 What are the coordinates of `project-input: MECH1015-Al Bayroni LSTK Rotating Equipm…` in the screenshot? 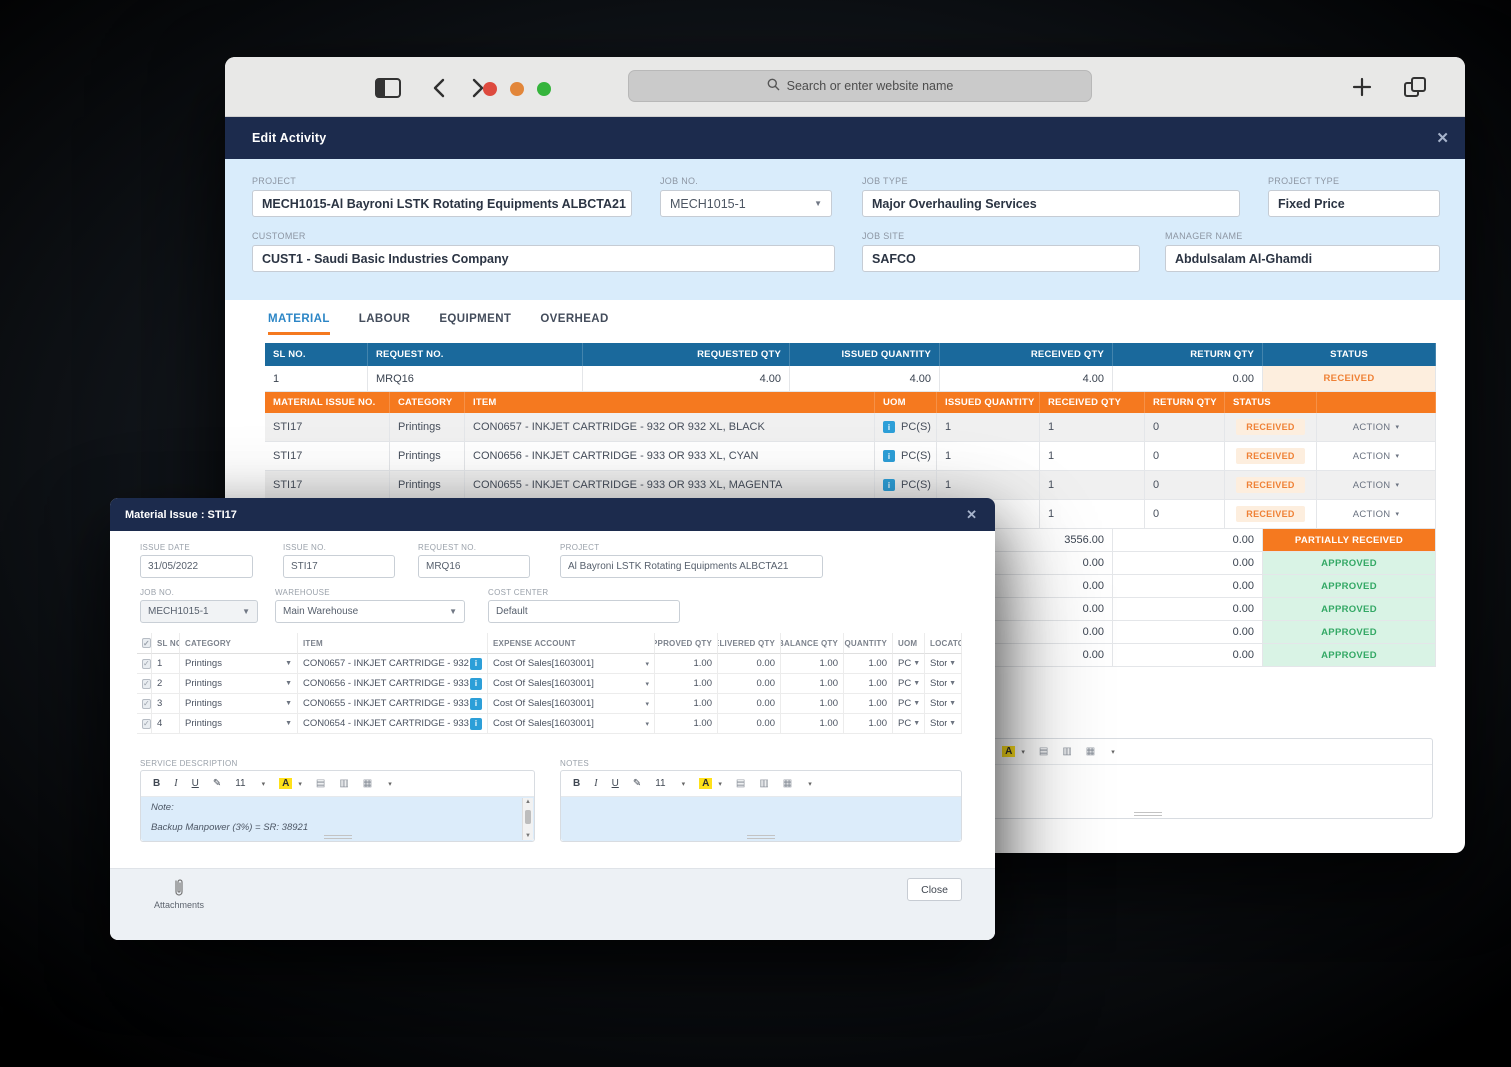 It's located at (442, 203).